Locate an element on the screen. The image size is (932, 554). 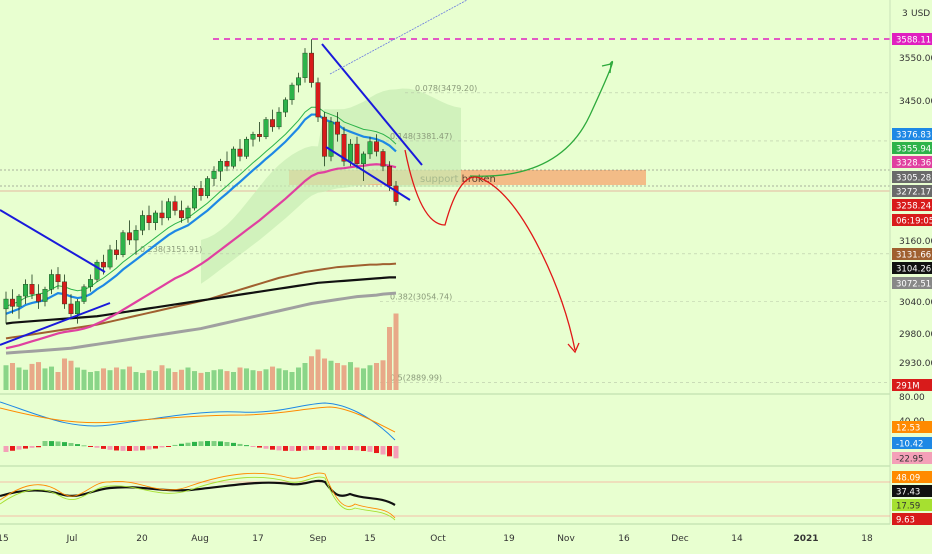
price-label: 3376.83 is located at coordinates (913, 136).